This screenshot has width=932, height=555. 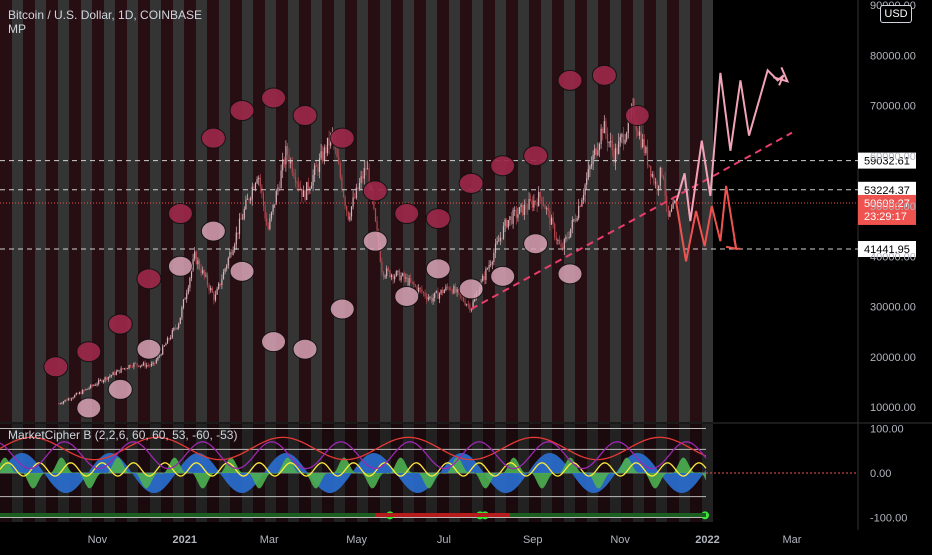 I want to click on currency-button: USD, so click(x=896, y=14).